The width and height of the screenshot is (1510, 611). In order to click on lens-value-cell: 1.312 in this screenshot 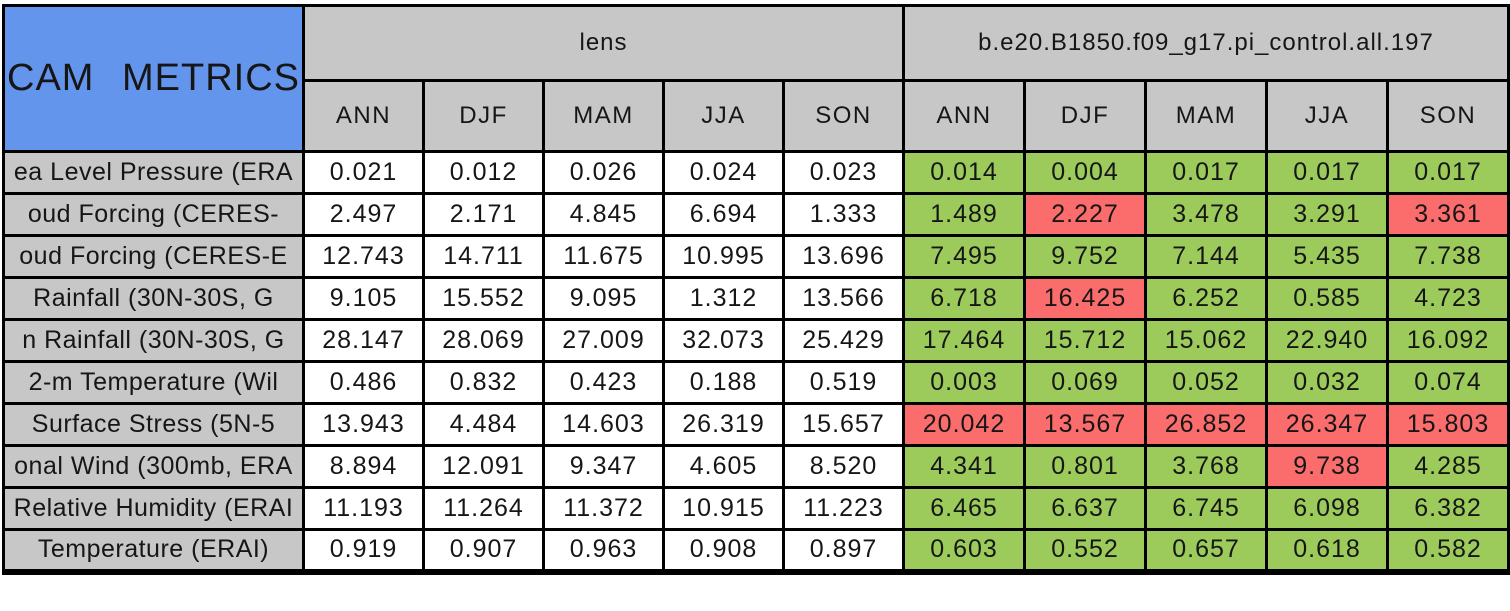, I will do `click(723, 298)`.